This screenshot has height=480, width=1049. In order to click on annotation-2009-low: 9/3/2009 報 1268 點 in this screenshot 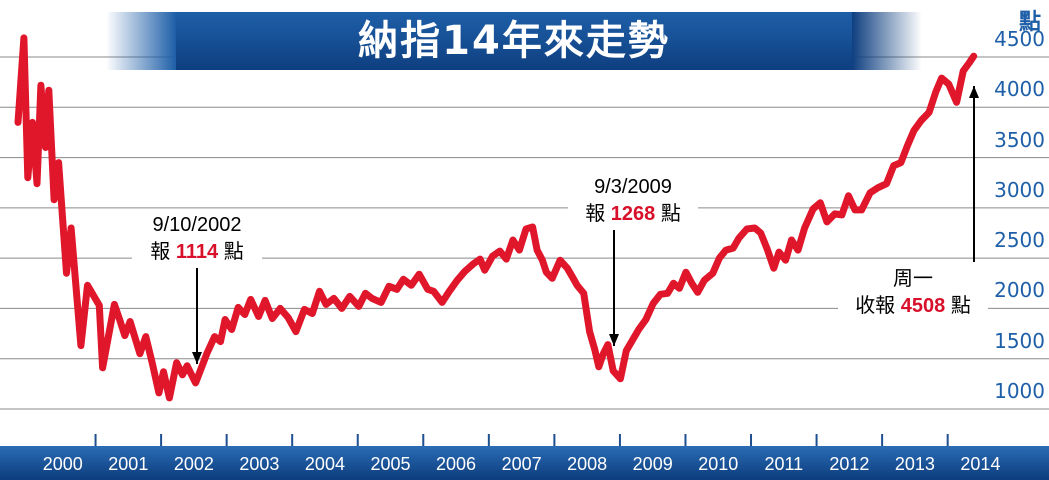, I will do `click(633, 201)`.